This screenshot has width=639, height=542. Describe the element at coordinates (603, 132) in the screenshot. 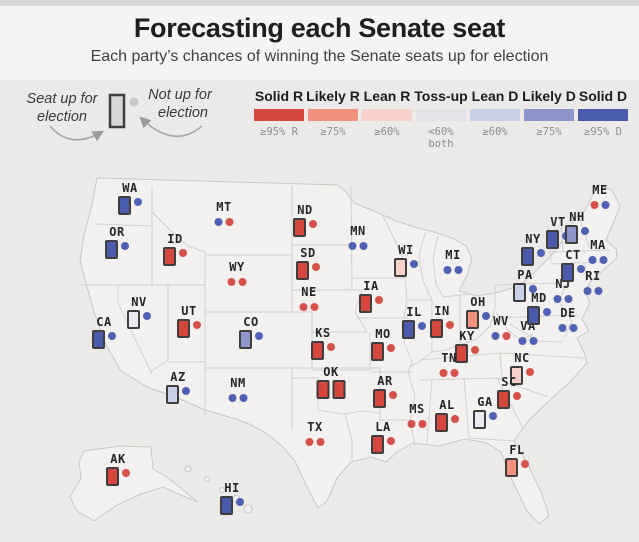

I see `rating-threshold: ≥95% D` at that location.